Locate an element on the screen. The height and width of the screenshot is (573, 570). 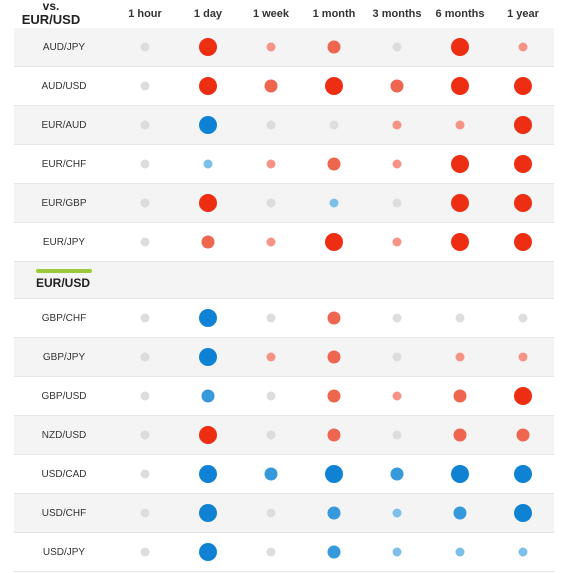
table-row: AUD/JPY is located at coordinates (284, 47).